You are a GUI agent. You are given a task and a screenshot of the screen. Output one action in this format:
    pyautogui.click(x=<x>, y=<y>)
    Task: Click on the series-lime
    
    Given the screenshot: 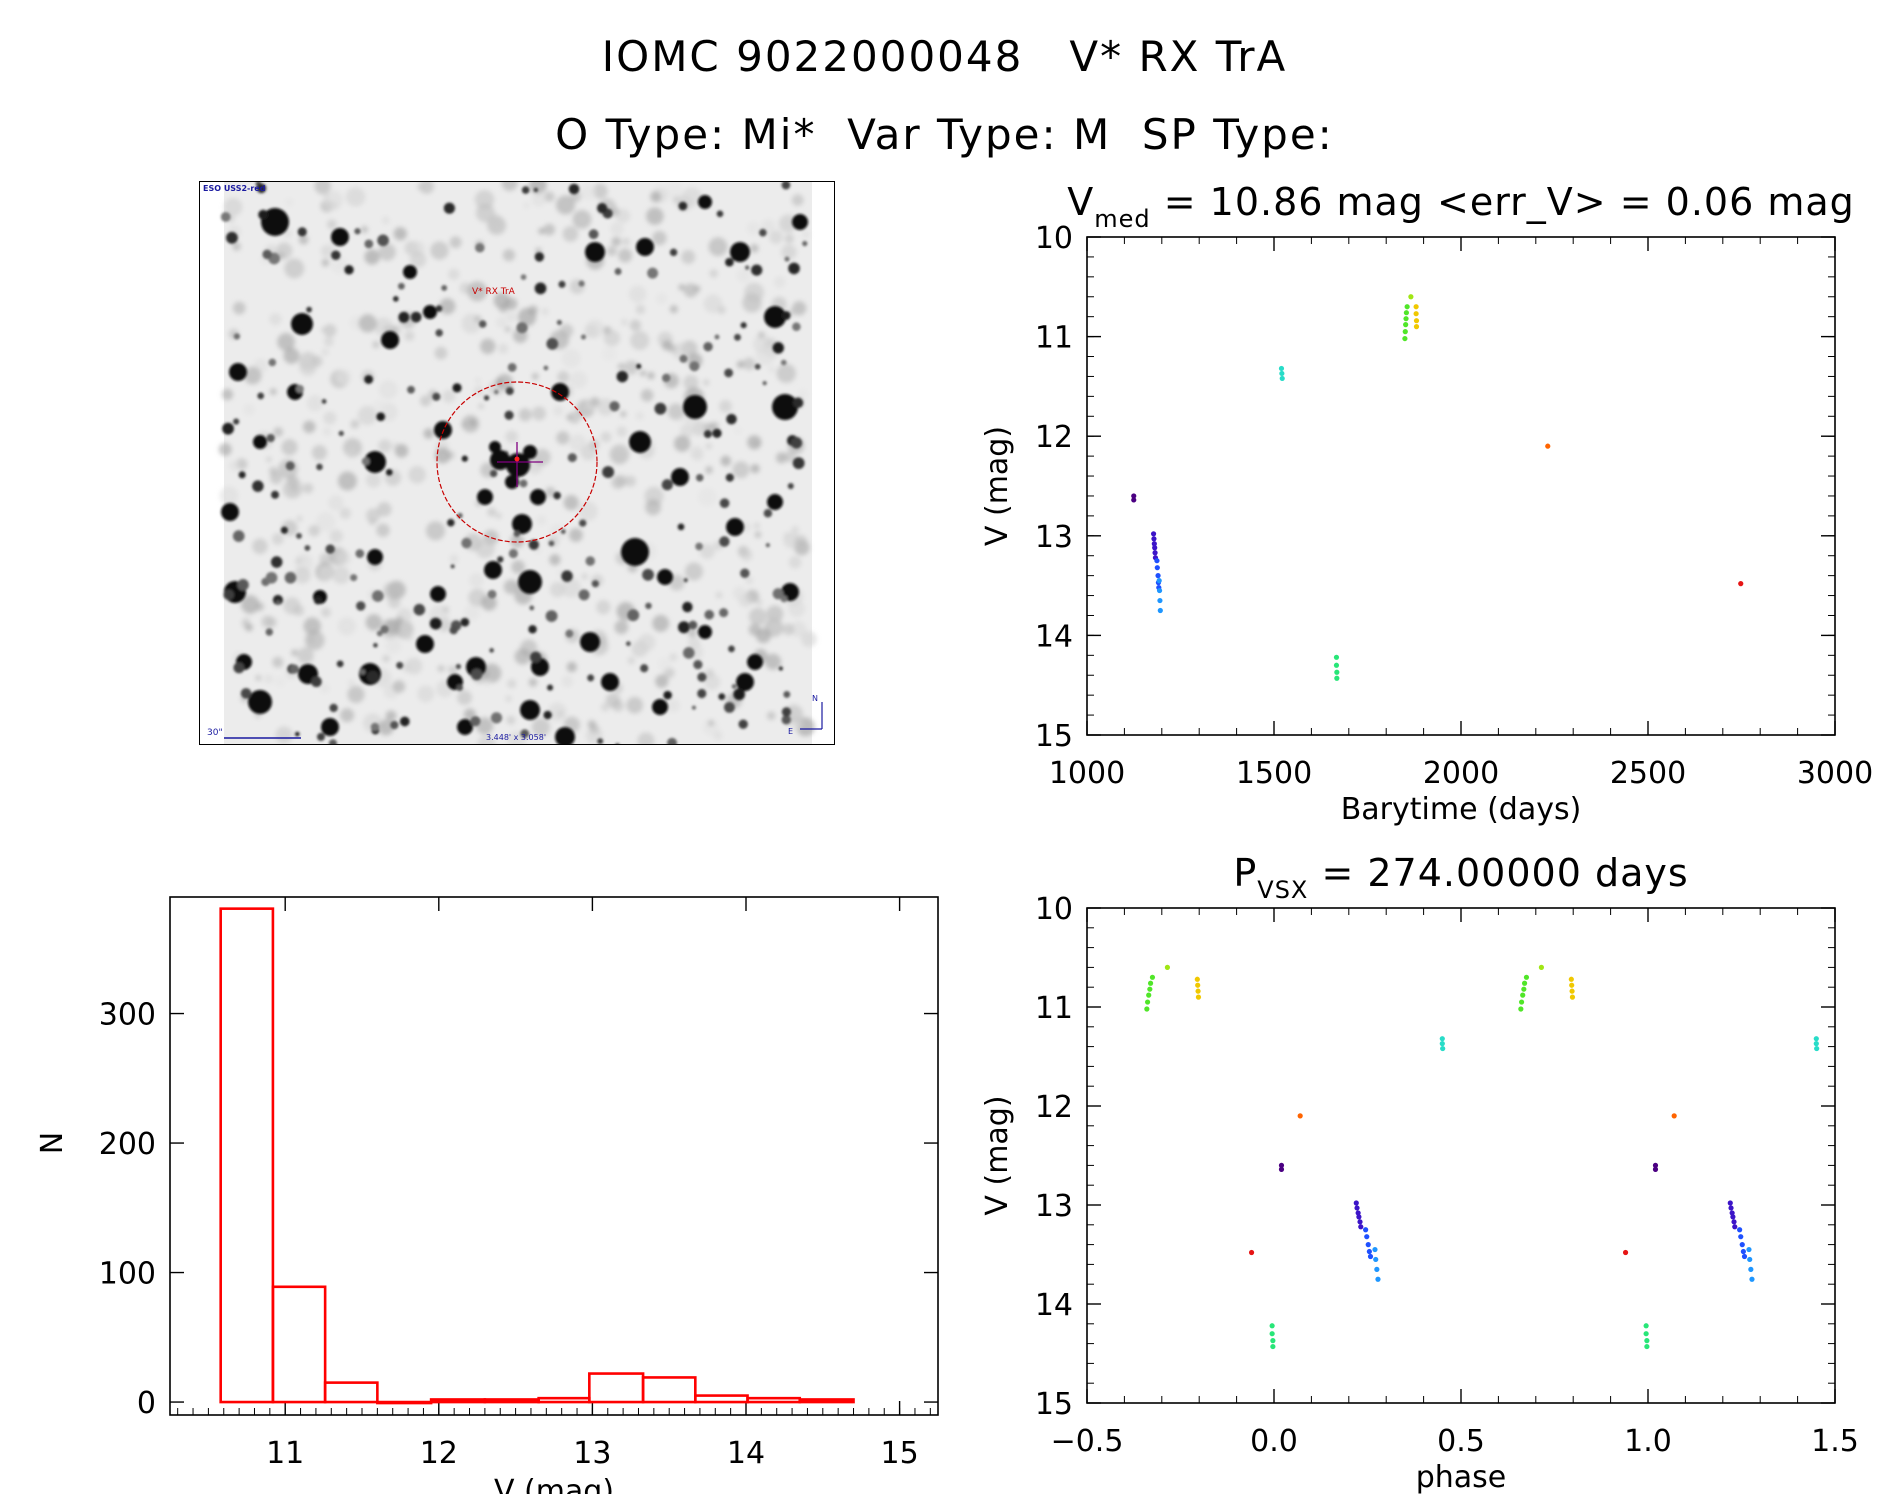 What is the action you would take?
    pyautogui.click(x=1354, y=967)
    